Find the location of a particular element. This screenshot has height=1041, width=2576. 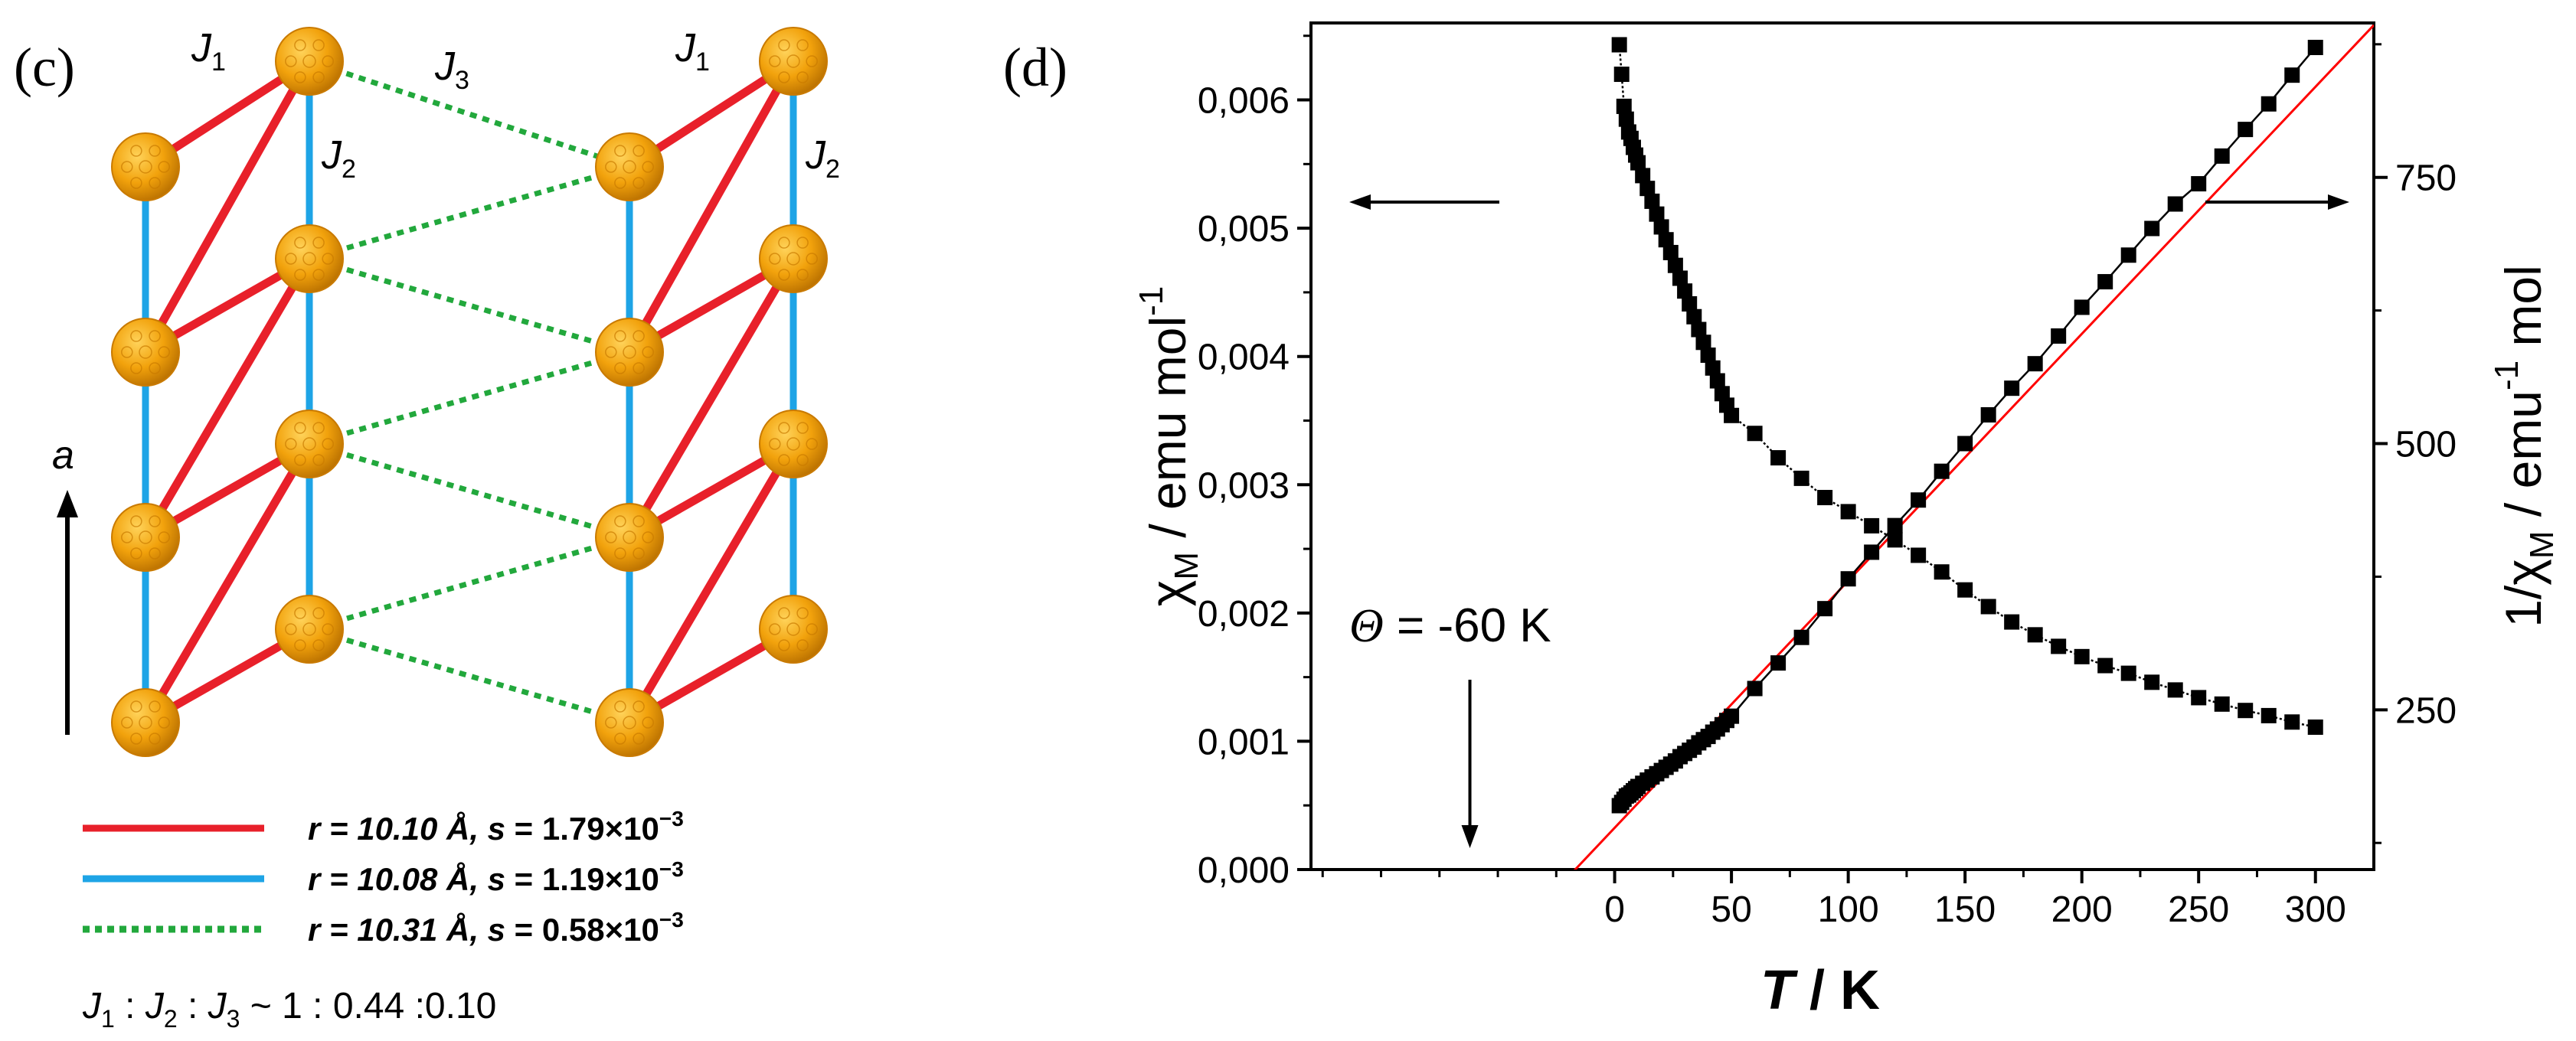

x-tick-label: 300 is located at coordinates (2315, 909).